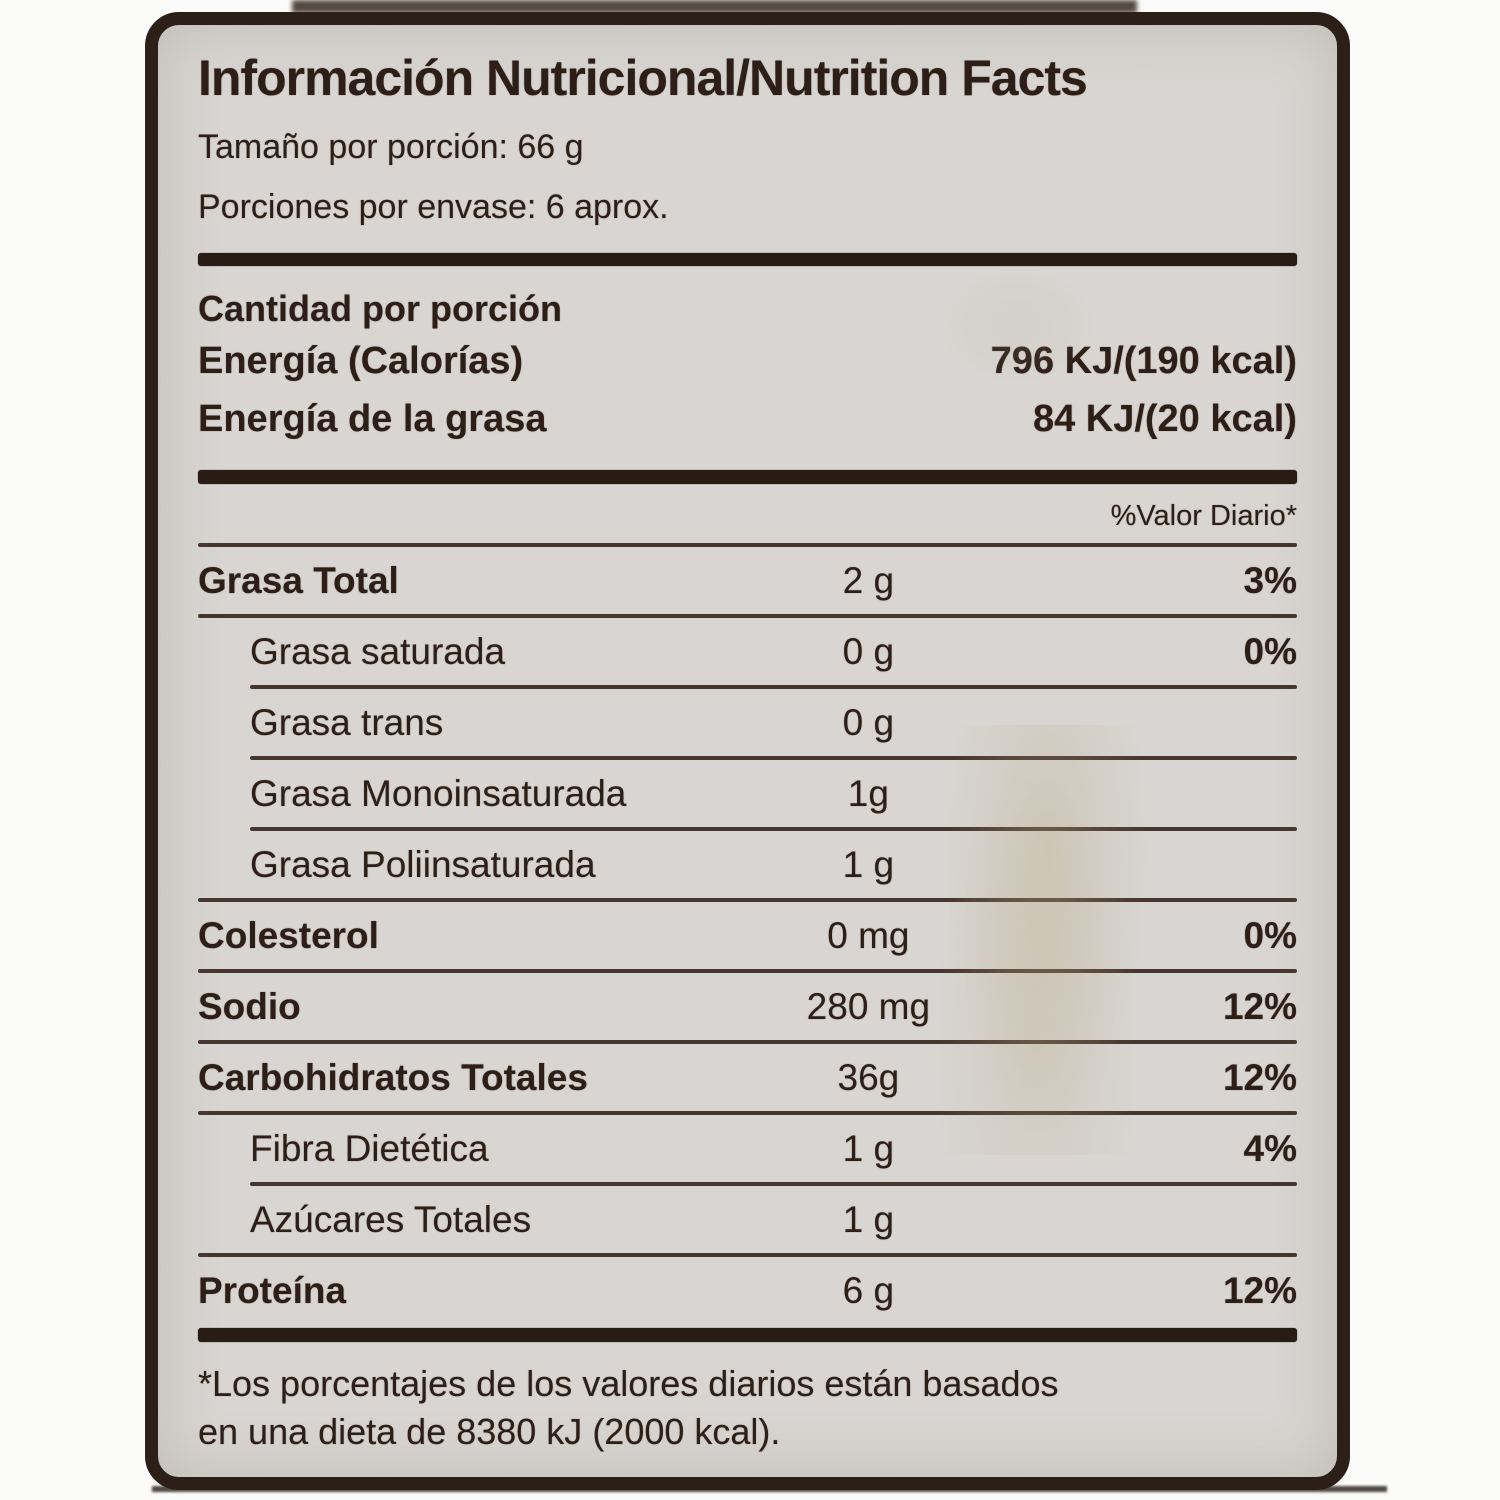  What do you see at coordinates (747, 722) in the screenshot?
I see `nutrient-row-grasa-trans: Grasa trans 0 g` at bounding box center [747, 722].